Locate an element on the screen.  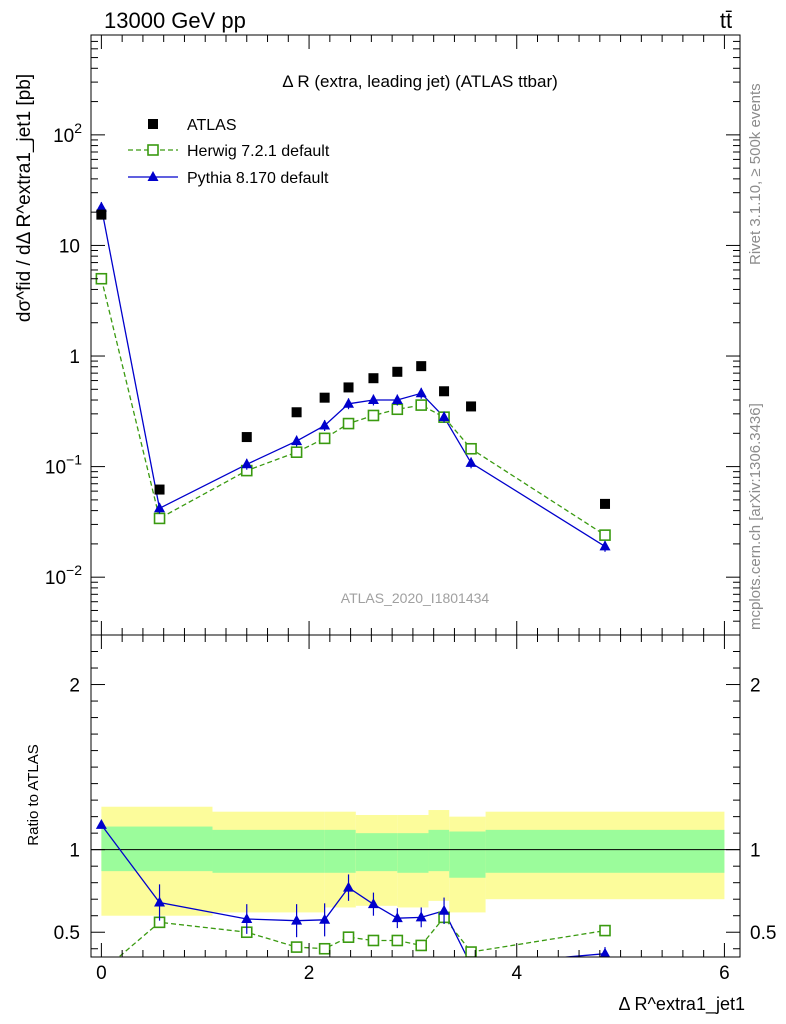
ratio-series is located at coordinates (353, 893).